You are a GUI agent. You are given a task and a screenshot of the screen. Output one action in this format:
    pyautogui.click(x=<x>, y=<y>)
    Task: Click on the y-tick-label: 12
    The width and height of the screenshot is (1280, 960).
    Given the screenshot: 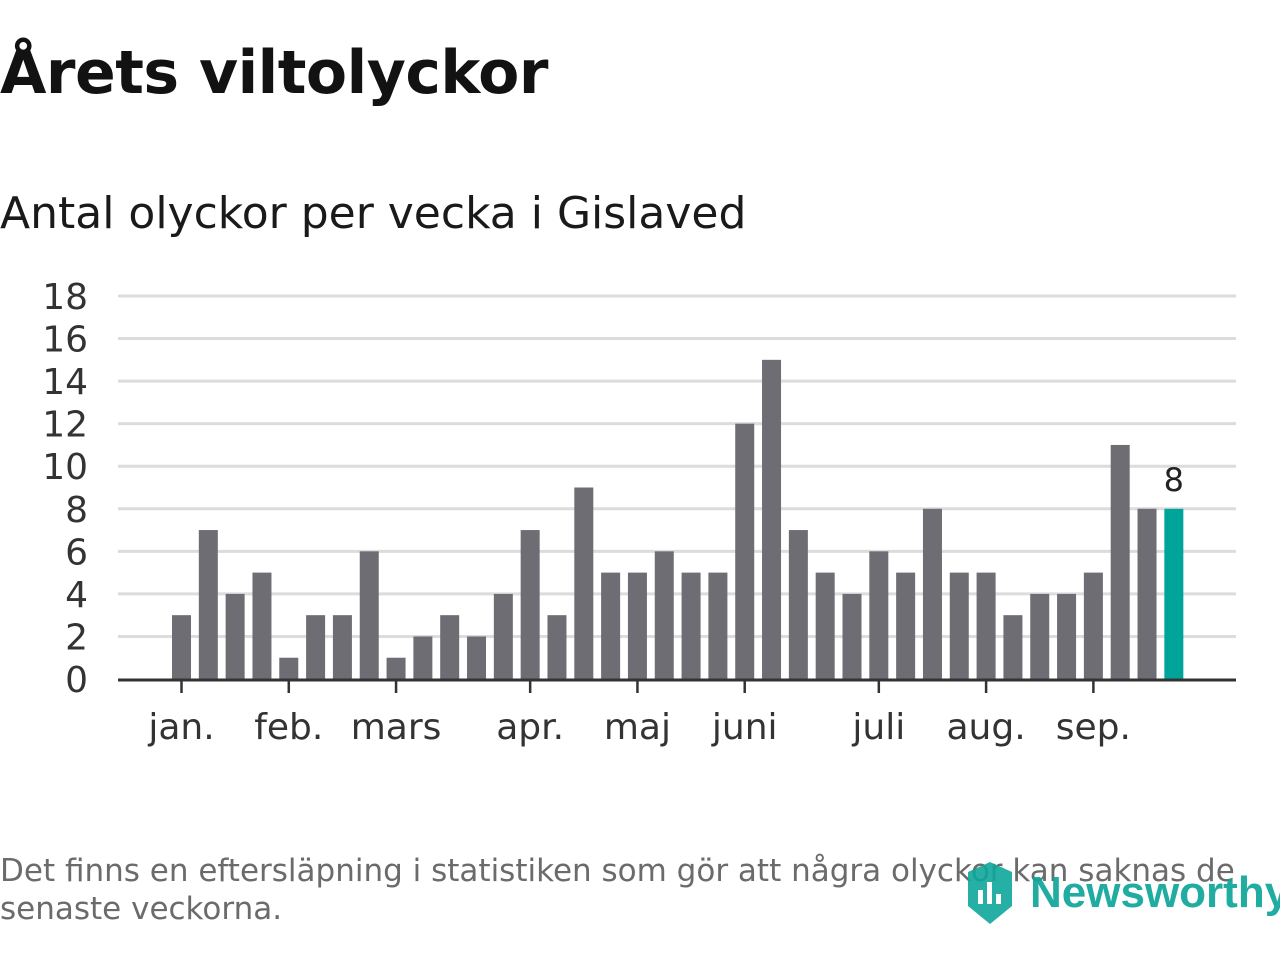 What is the action you would take?
    pyautogui.click(x=65, y=425)
    